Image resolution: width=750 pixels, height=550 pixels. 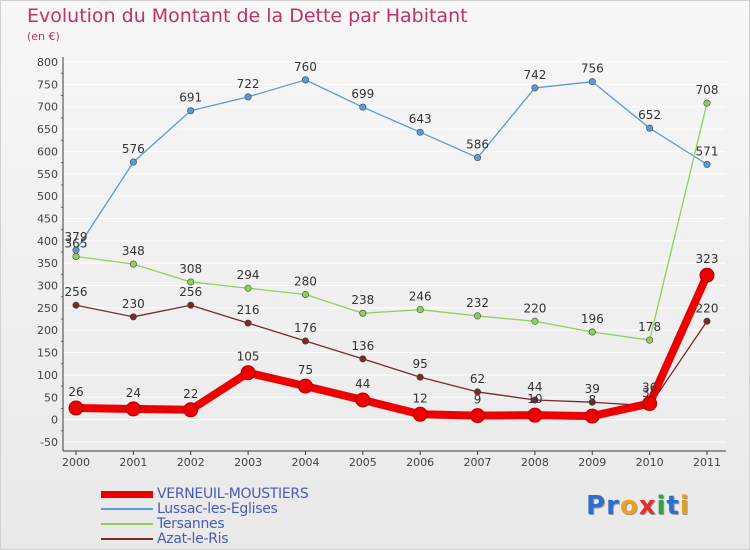 I want to click on data-label: 756, so click(x=592, y=69).